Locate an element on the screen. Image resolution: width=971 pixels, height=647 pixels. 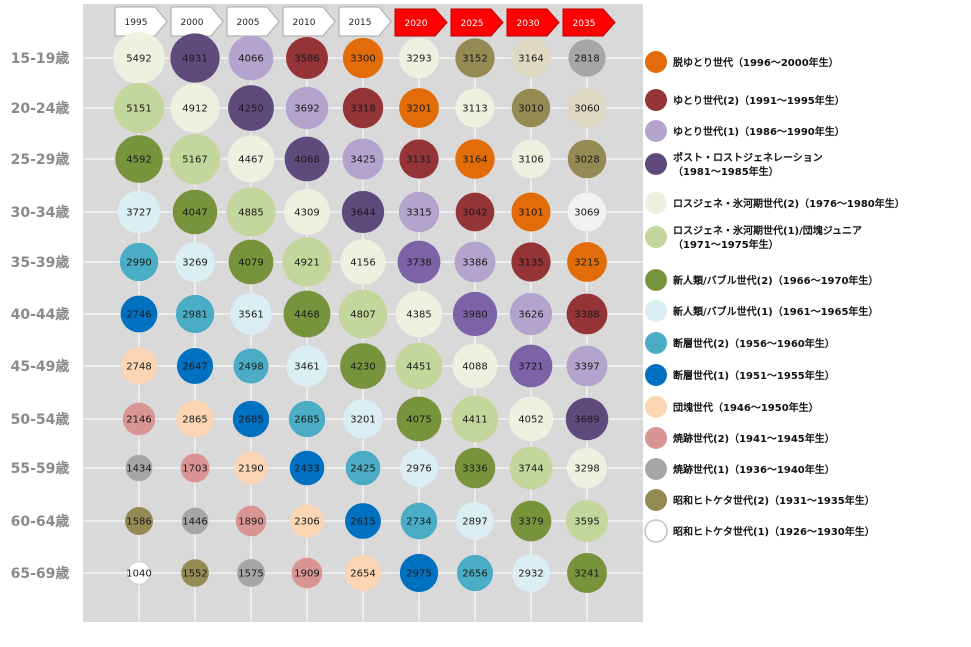
bubble-value-label: 4075 is located at coordinates (418, 420).